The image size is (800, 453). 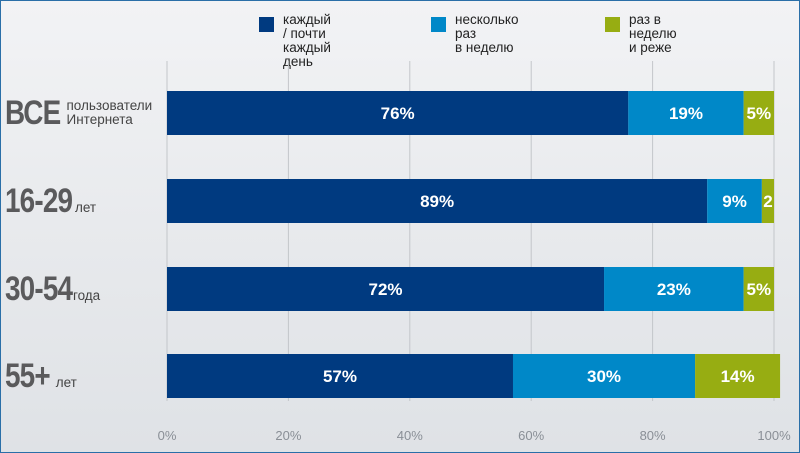 I want to click on data-label: 19%, so click(x=686, y=113).